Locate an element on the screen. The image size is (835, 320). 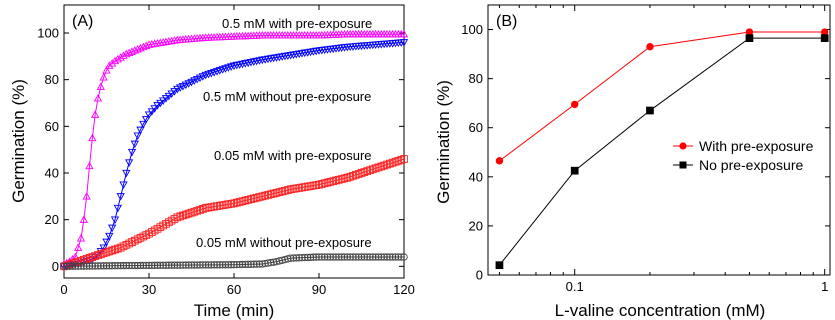
annotation-05mm-without: 0.5 mM without pre-exposure is located at coordinates (287, 96).